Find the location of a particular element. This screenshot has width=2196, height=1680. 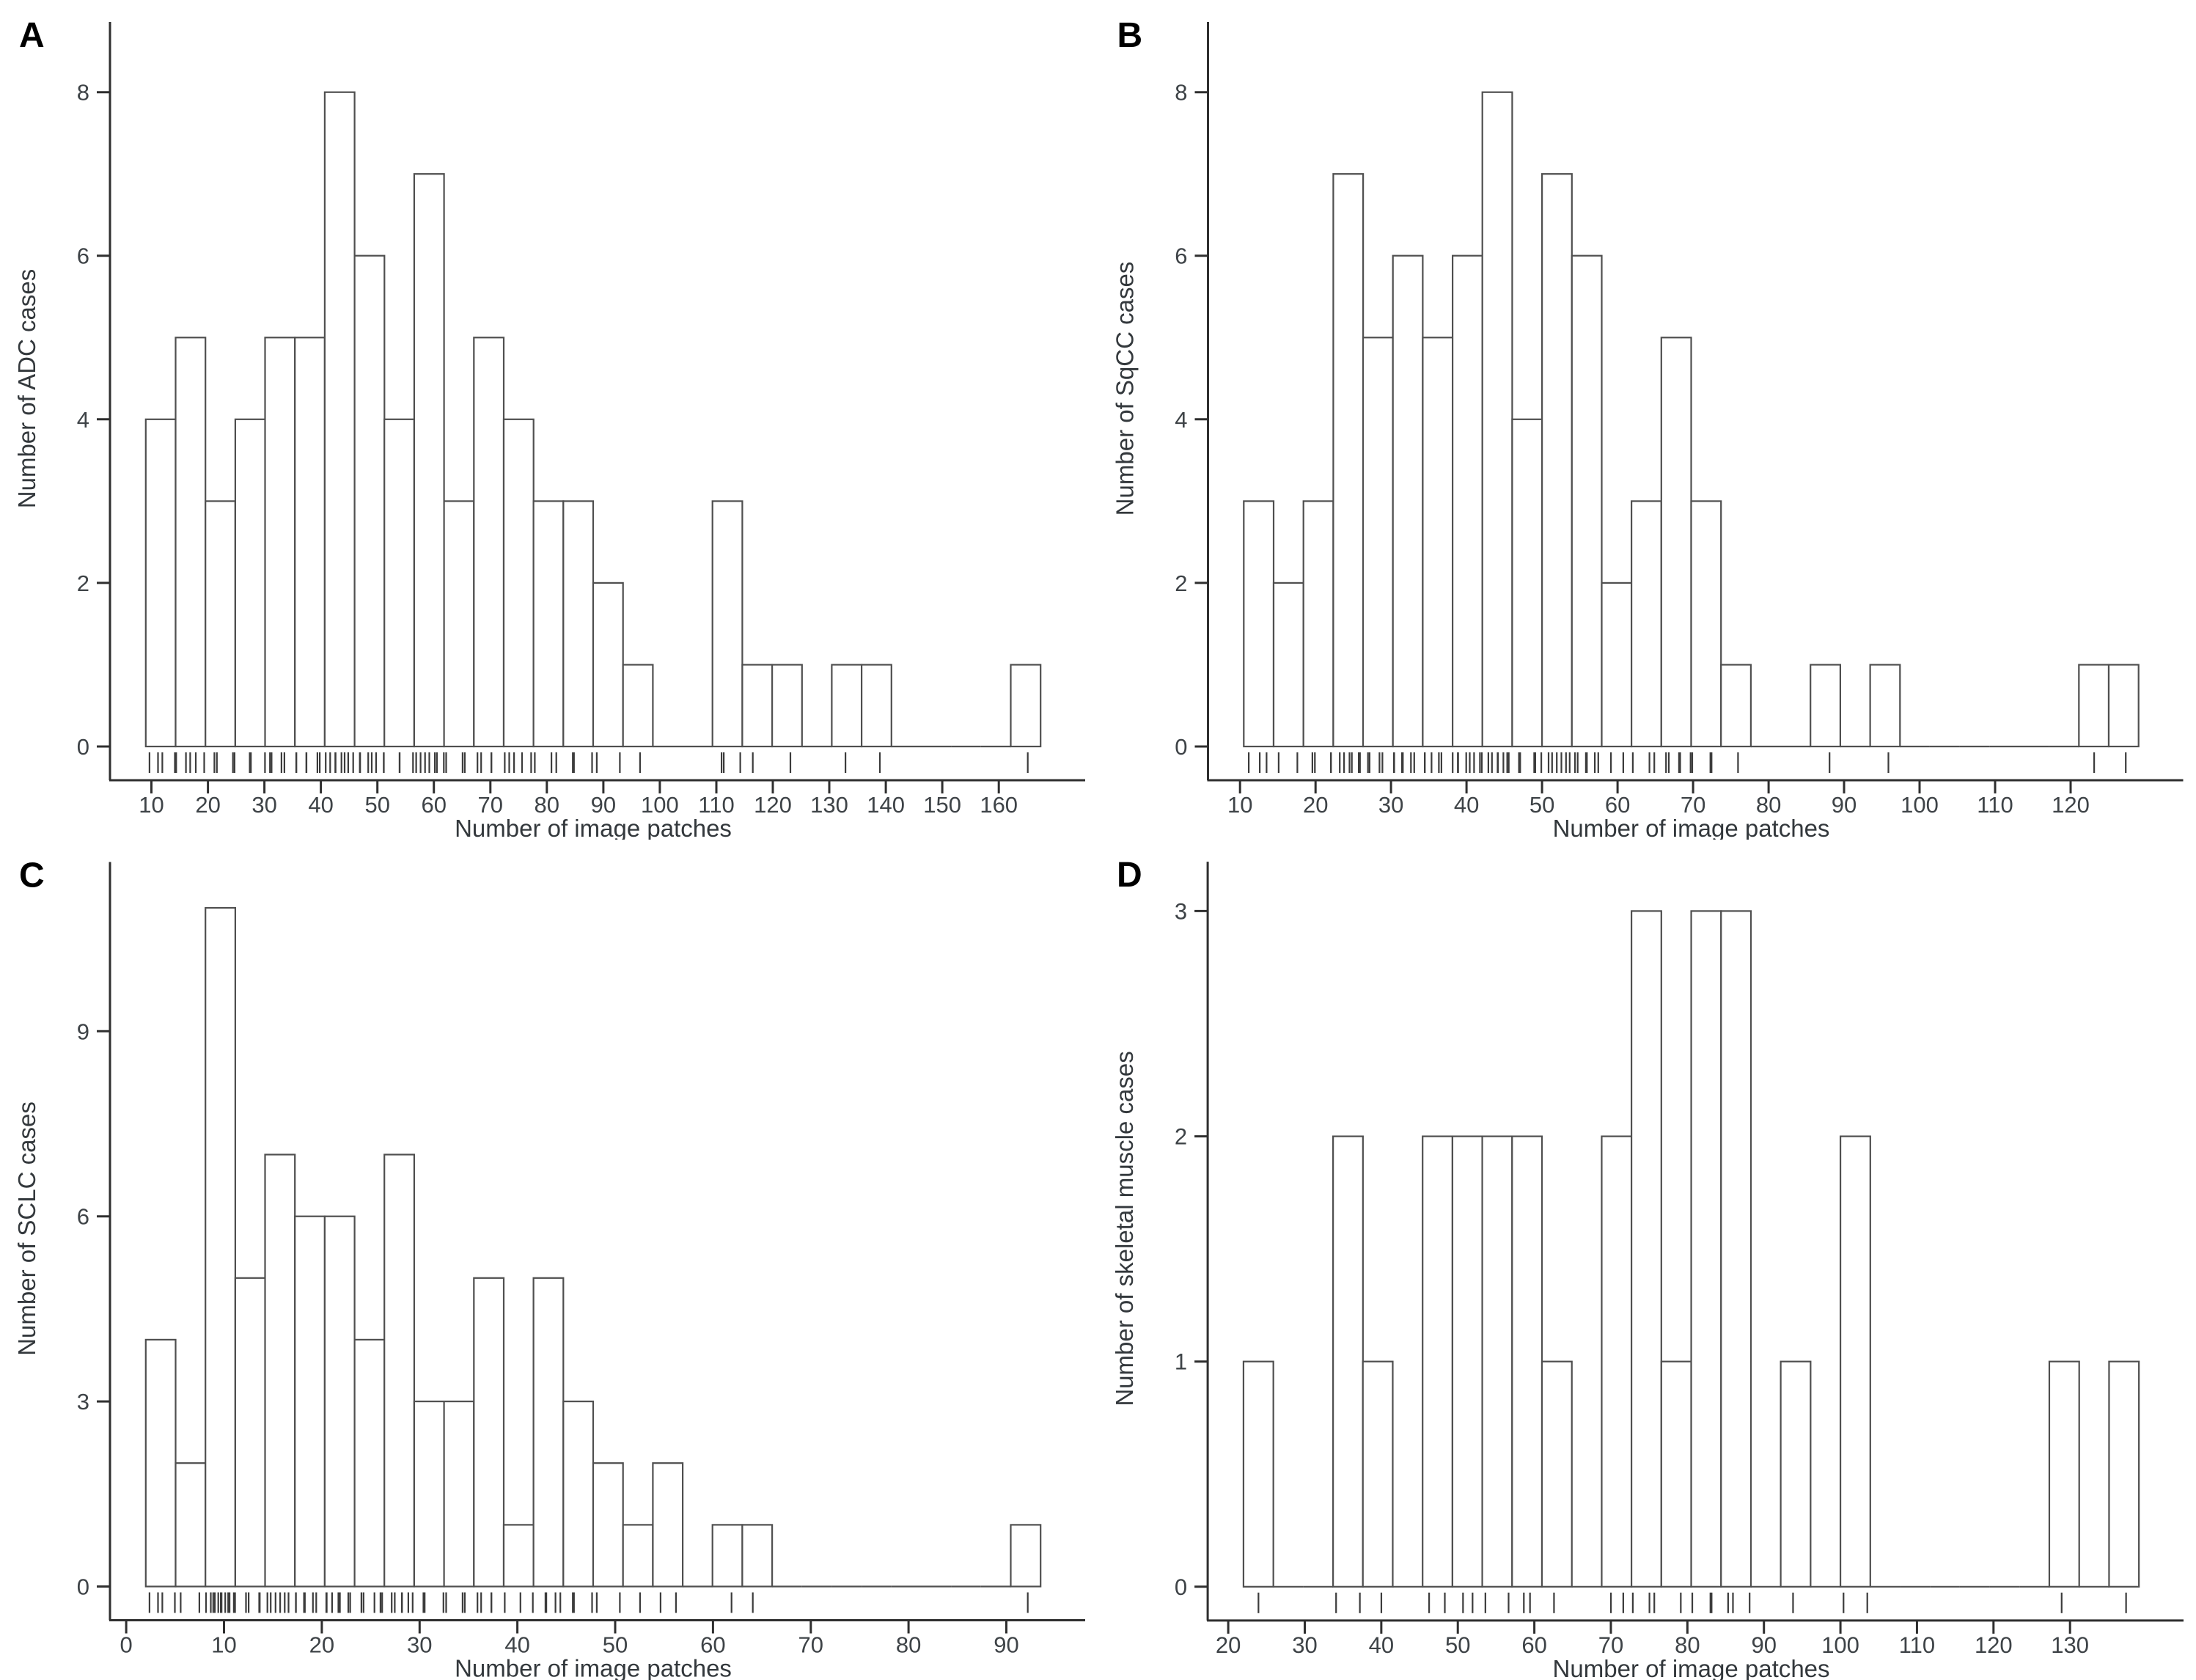

y-tick-label: 1 is located at coordinates (1181, 1362).